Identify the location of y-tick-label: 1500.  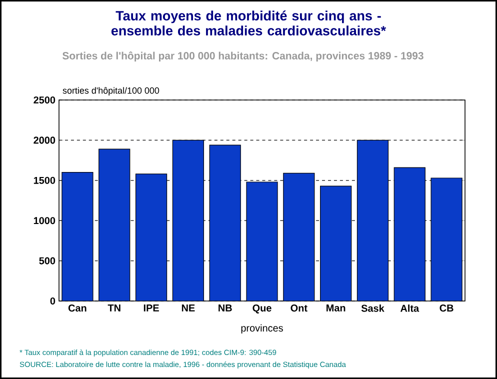
(45, 180).